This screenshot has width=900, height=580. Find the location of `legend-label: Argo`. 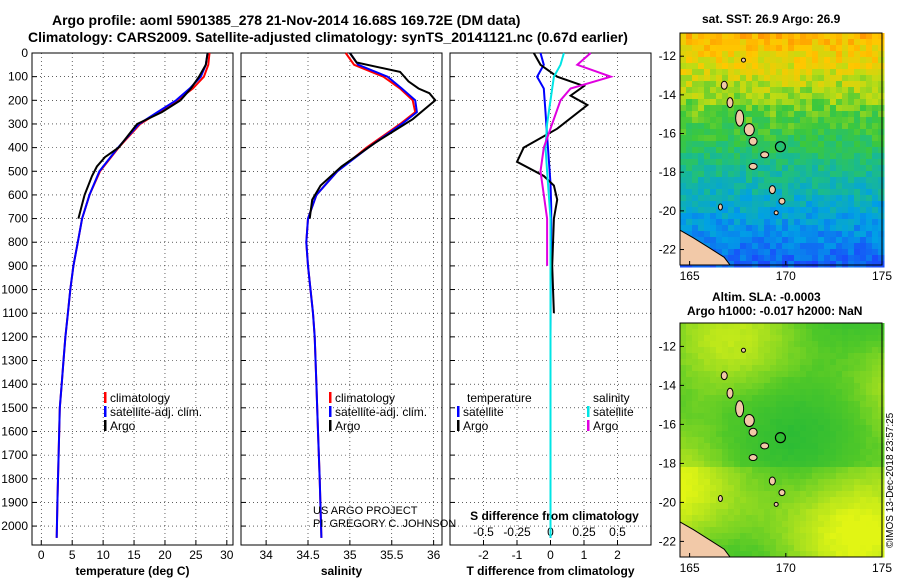

legend-label: Argo is located at coordinates (606, 426).